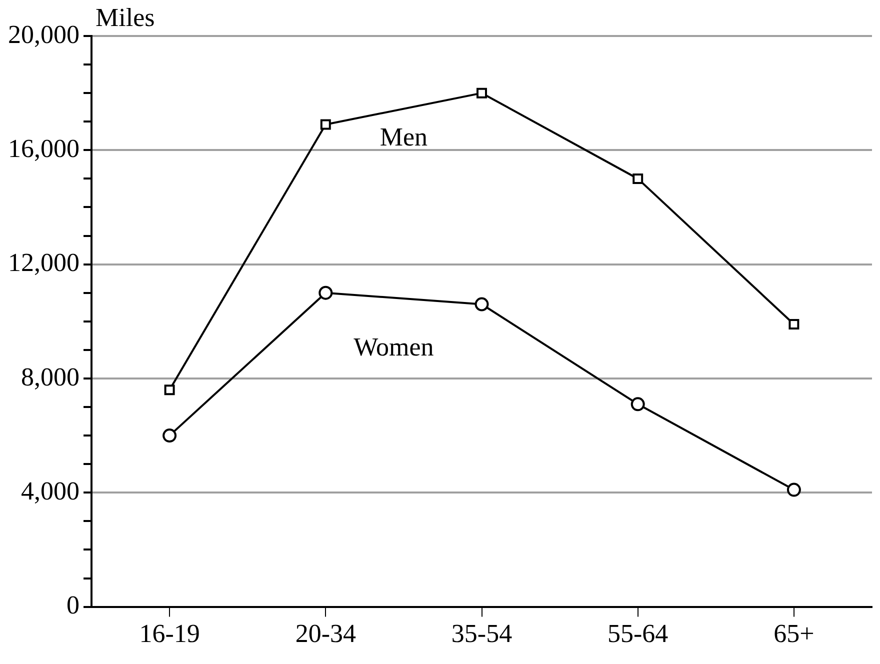  Describe the element at coordinates (638, 633) in the screenshot. I see `x-tick-label: 55-64` at that location.